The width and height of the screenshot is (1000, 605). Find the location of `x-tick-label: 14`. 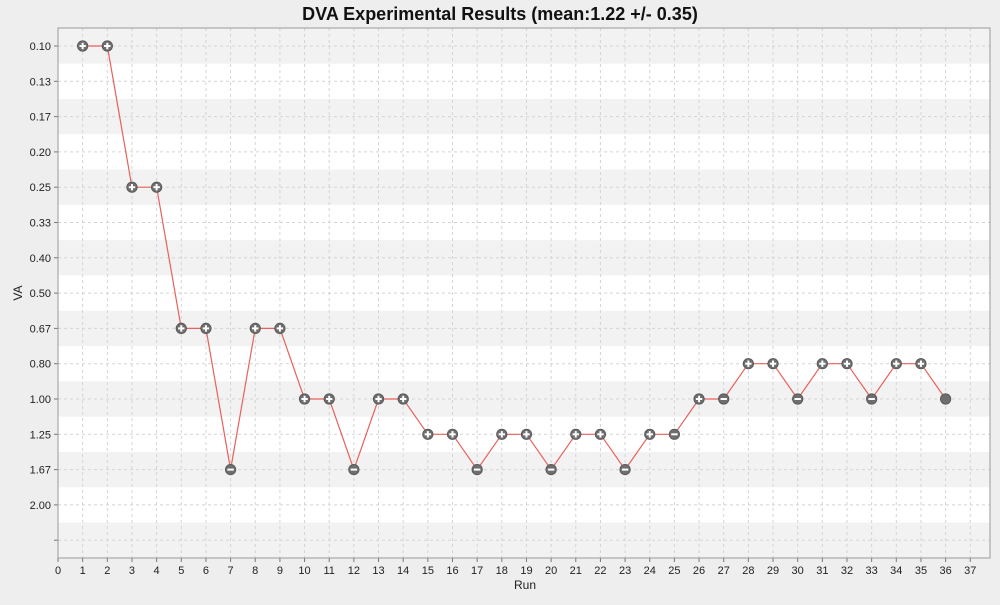

x-tick-label: 14 is located at coordinates (403, 571).